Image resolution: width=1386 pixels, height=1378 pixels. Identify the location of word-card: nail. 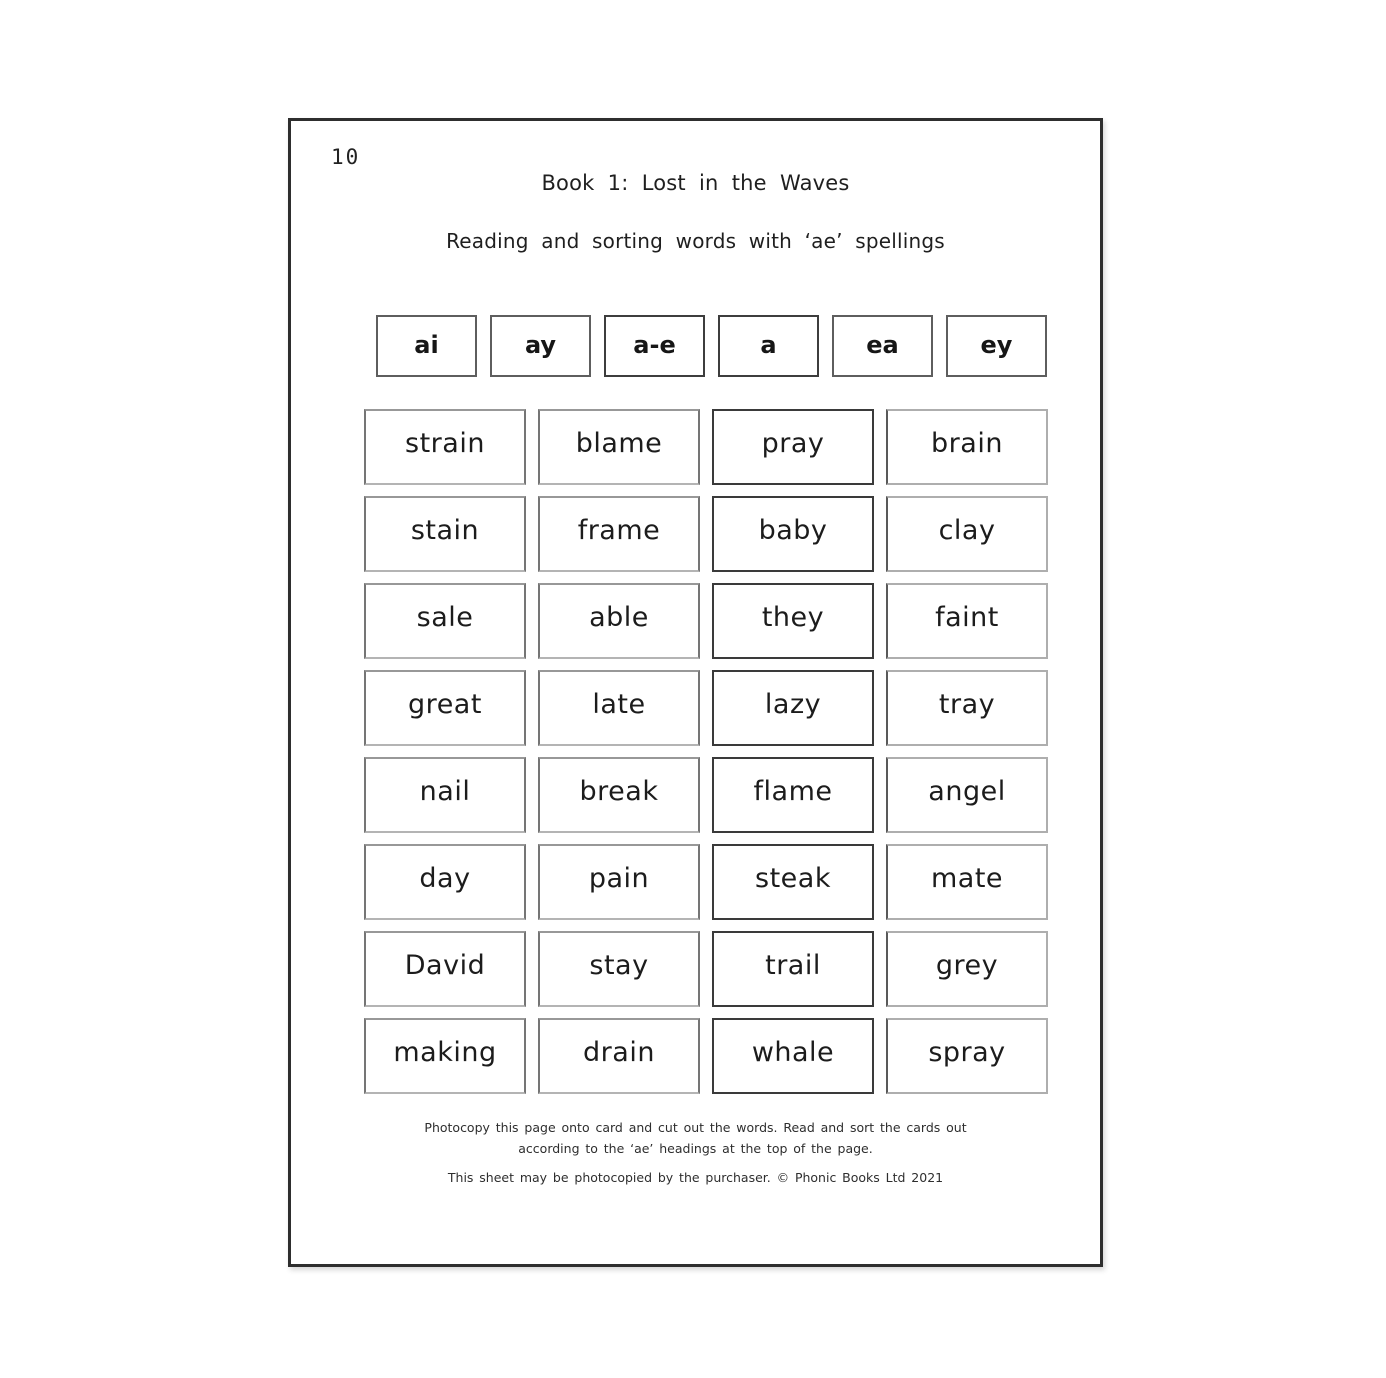
(445, 795).